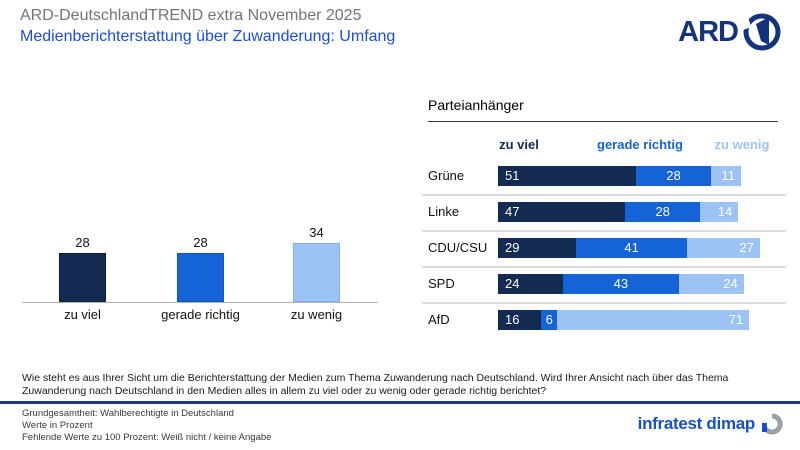  What do you see at coordinates (537, 248) in the screenshot?
I see `bar-segment: 29` at bounding box center [537, 248].